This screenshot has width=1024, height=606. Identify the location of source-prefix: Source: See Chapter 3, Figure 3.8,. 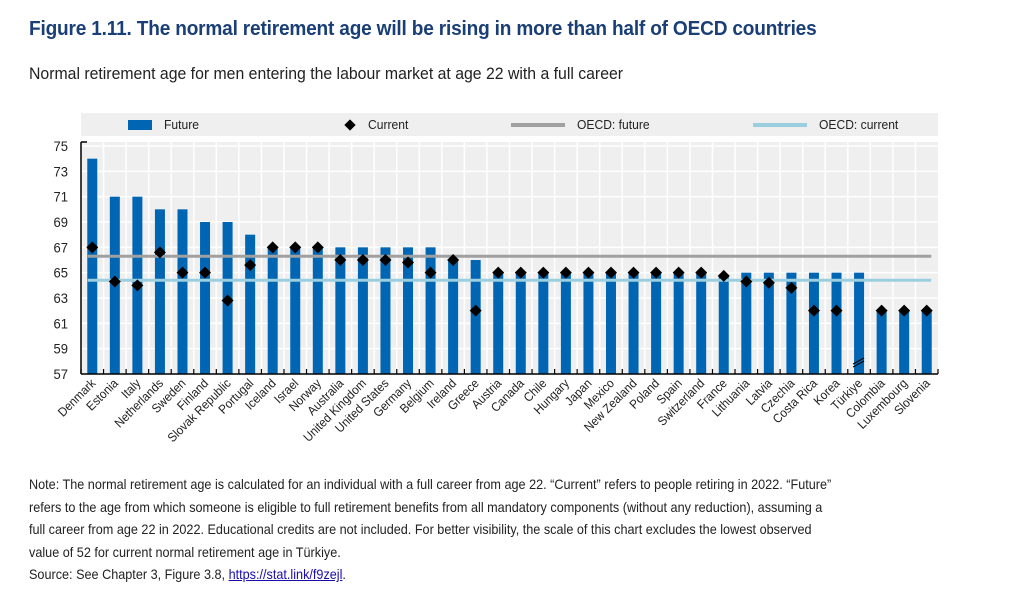
(129, 575).